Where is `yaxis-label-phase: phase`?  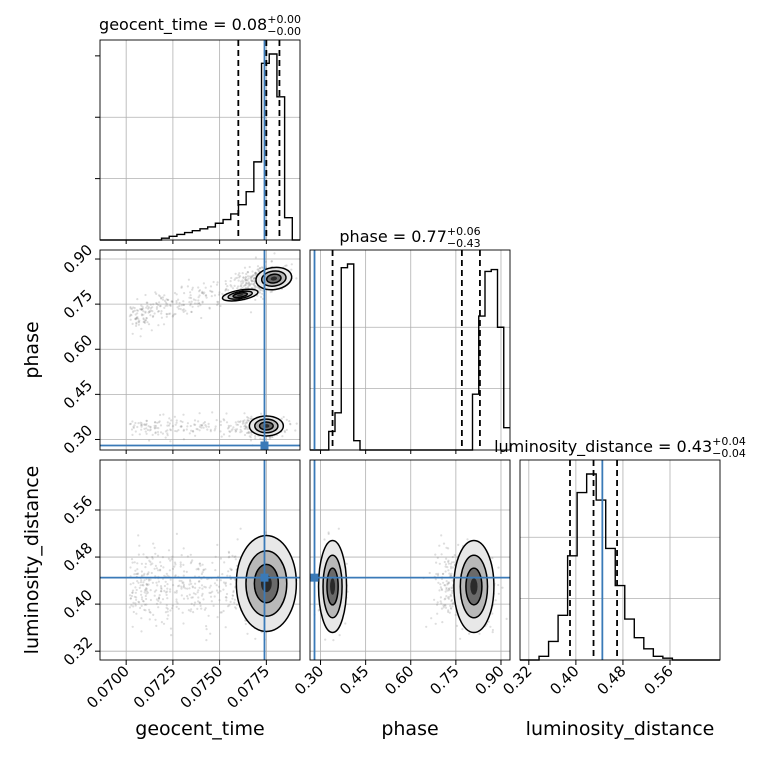 yaxis-label-phase: phase is located at coordinates (32, 349).